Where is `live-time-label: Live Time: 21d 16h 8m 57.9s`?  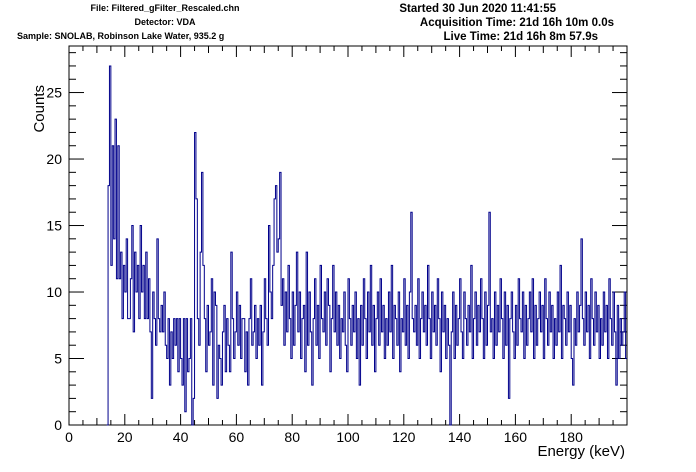 live-time-label: Live Time: 21d 16h 8m 57.9s is located at coordinates (520, 37).